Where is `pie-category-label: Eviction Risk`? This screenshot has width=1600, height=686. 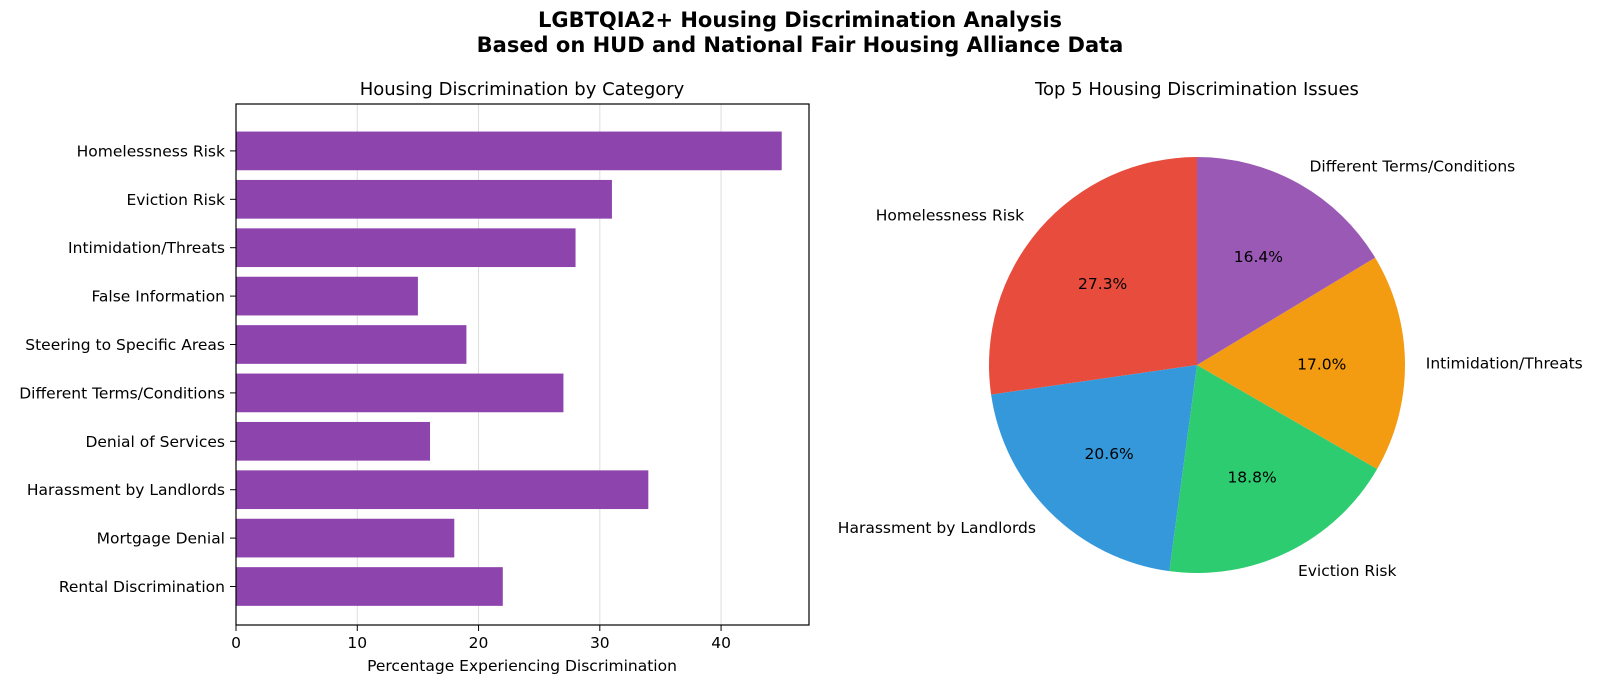
pie-category-label: Eviction Risk is located at coordinates (1347, 571).